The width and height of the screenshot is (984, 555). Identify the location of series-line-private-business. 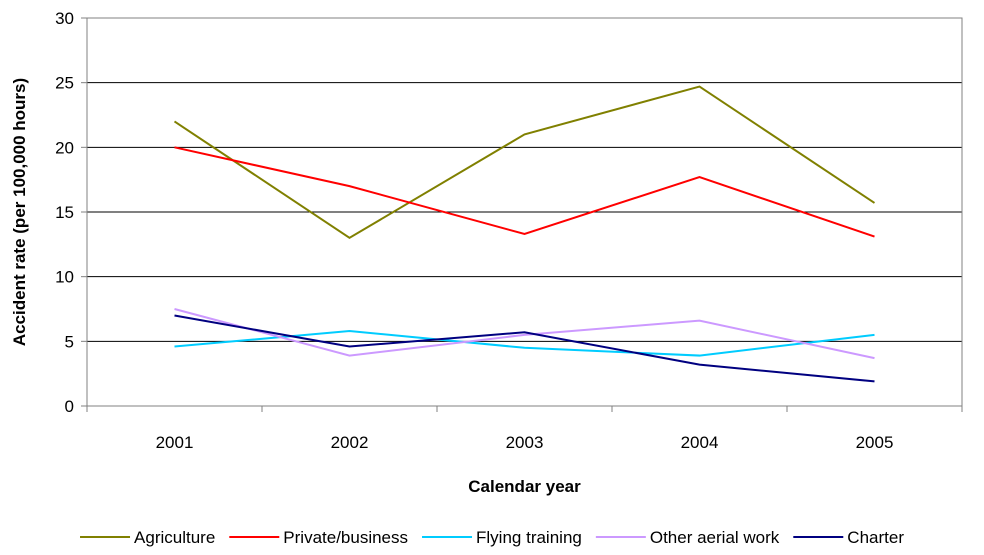
(524, 192).